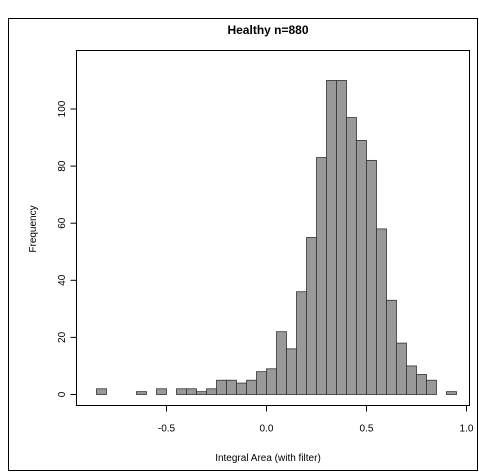  Describe the element at coordinates (62, 108) in the screenshot. I see `y-tick-label: 100` at that location.